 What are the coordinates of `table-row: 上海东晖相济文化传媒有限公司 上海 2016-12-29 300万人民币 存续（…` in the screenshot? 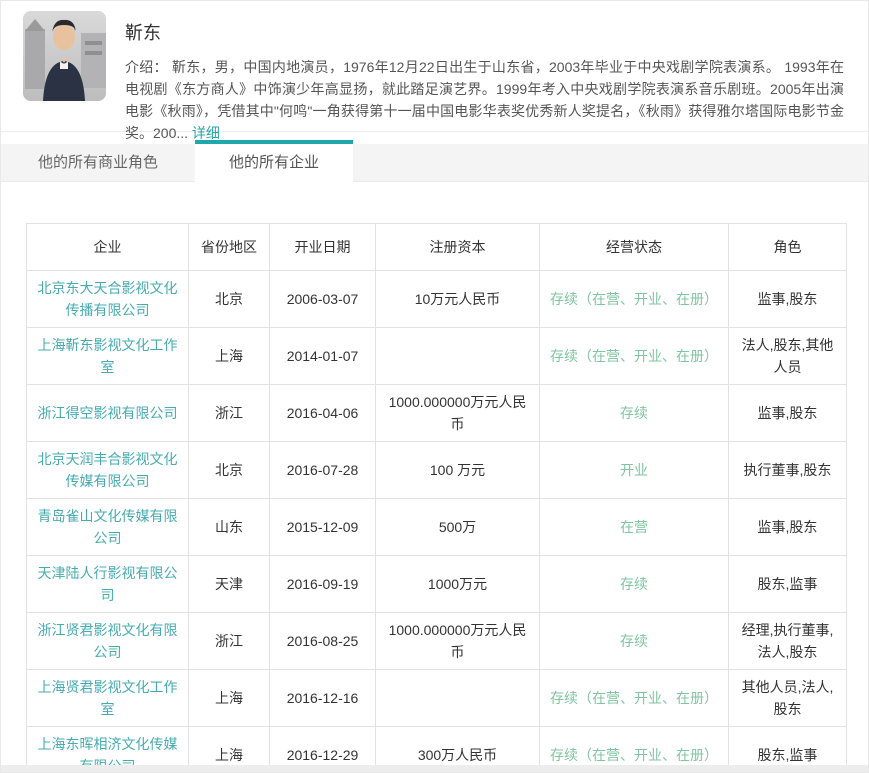 It's located at (436, 749).